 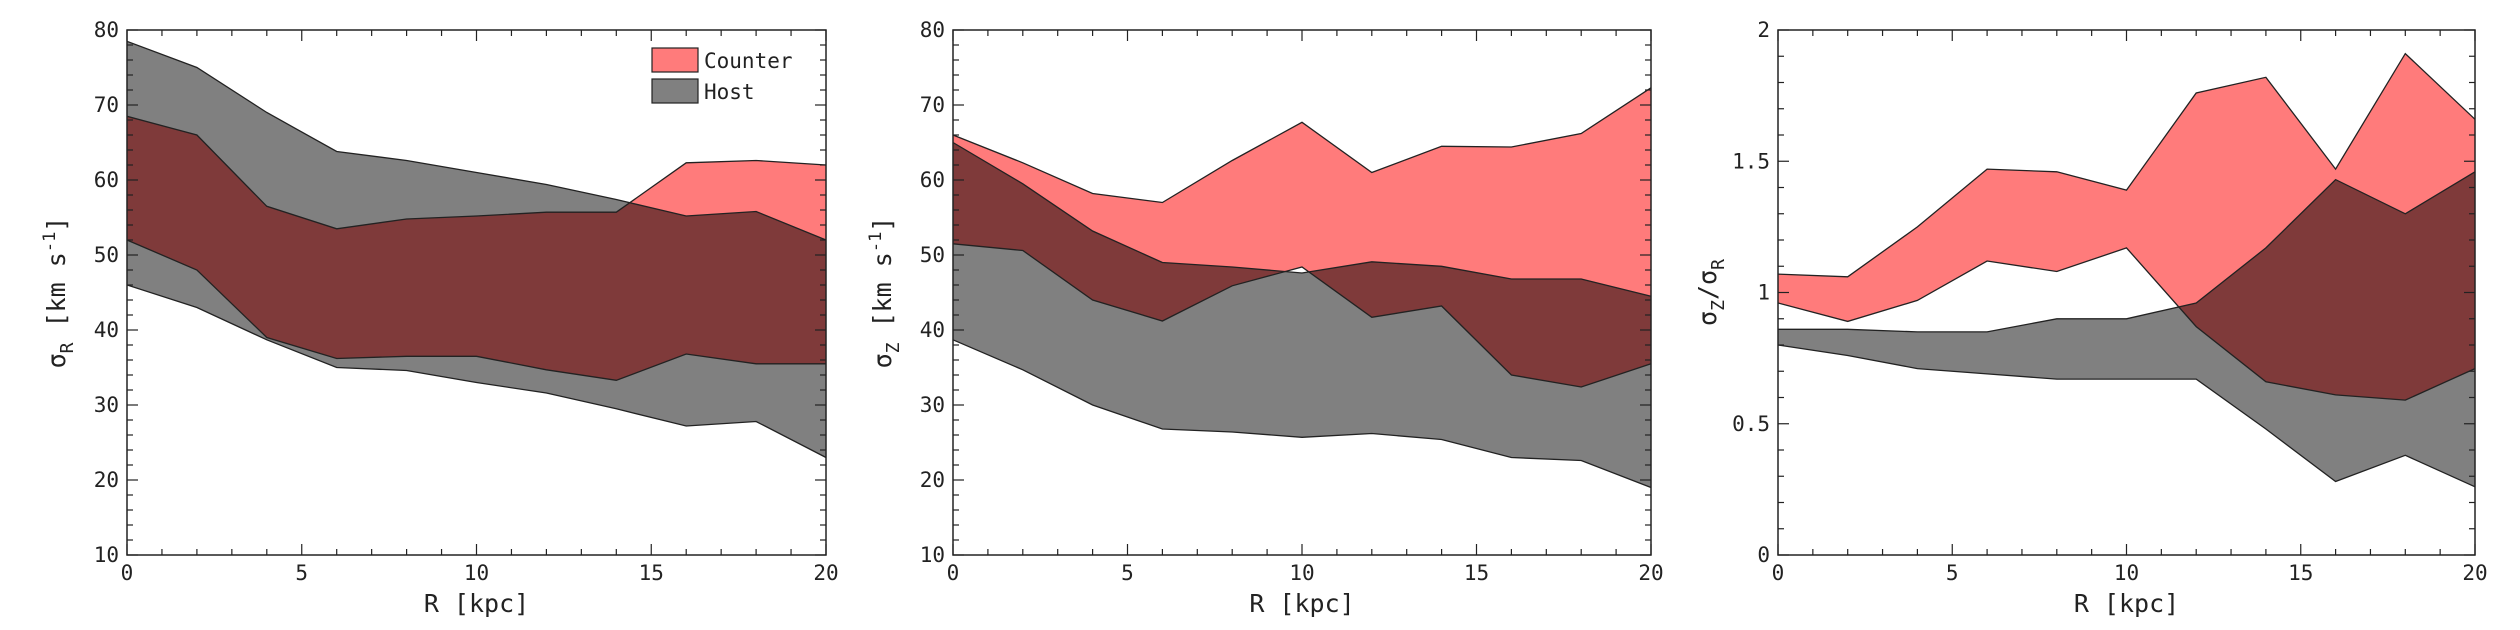 I want to click on legend-label-host: Host, so click(x=729, y=92).